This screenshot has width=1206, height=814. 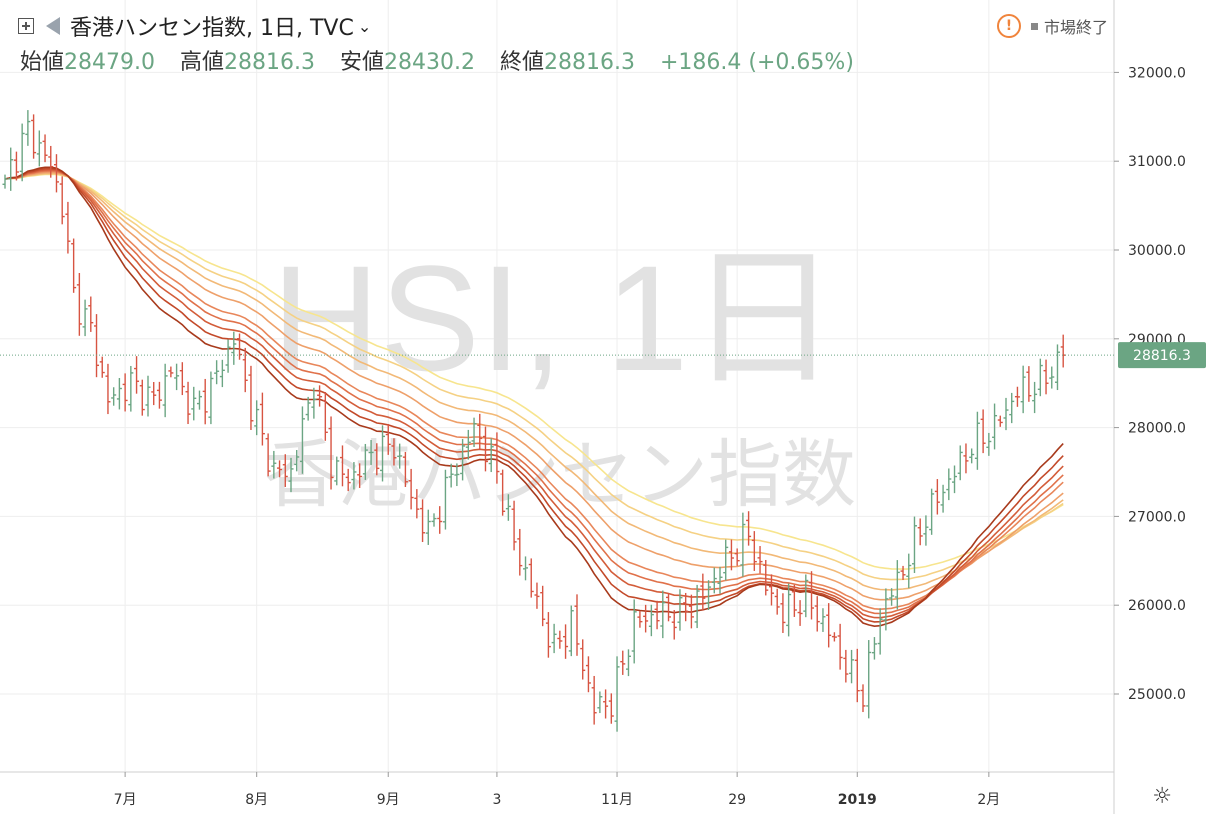 I want to click on time-tick-label: 8月, so click(x=256, y=800).